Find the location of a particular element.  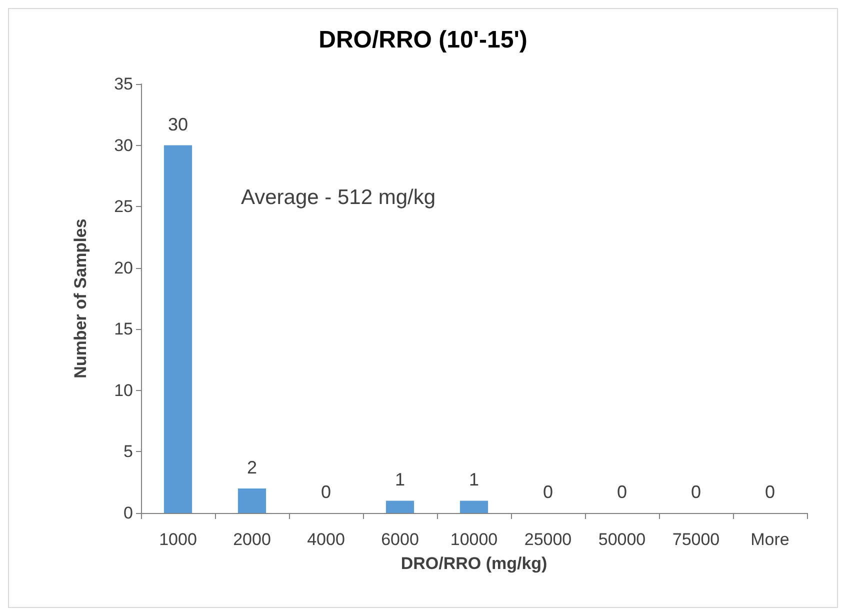

data-label: 30 is located at coordinates (178, 124).